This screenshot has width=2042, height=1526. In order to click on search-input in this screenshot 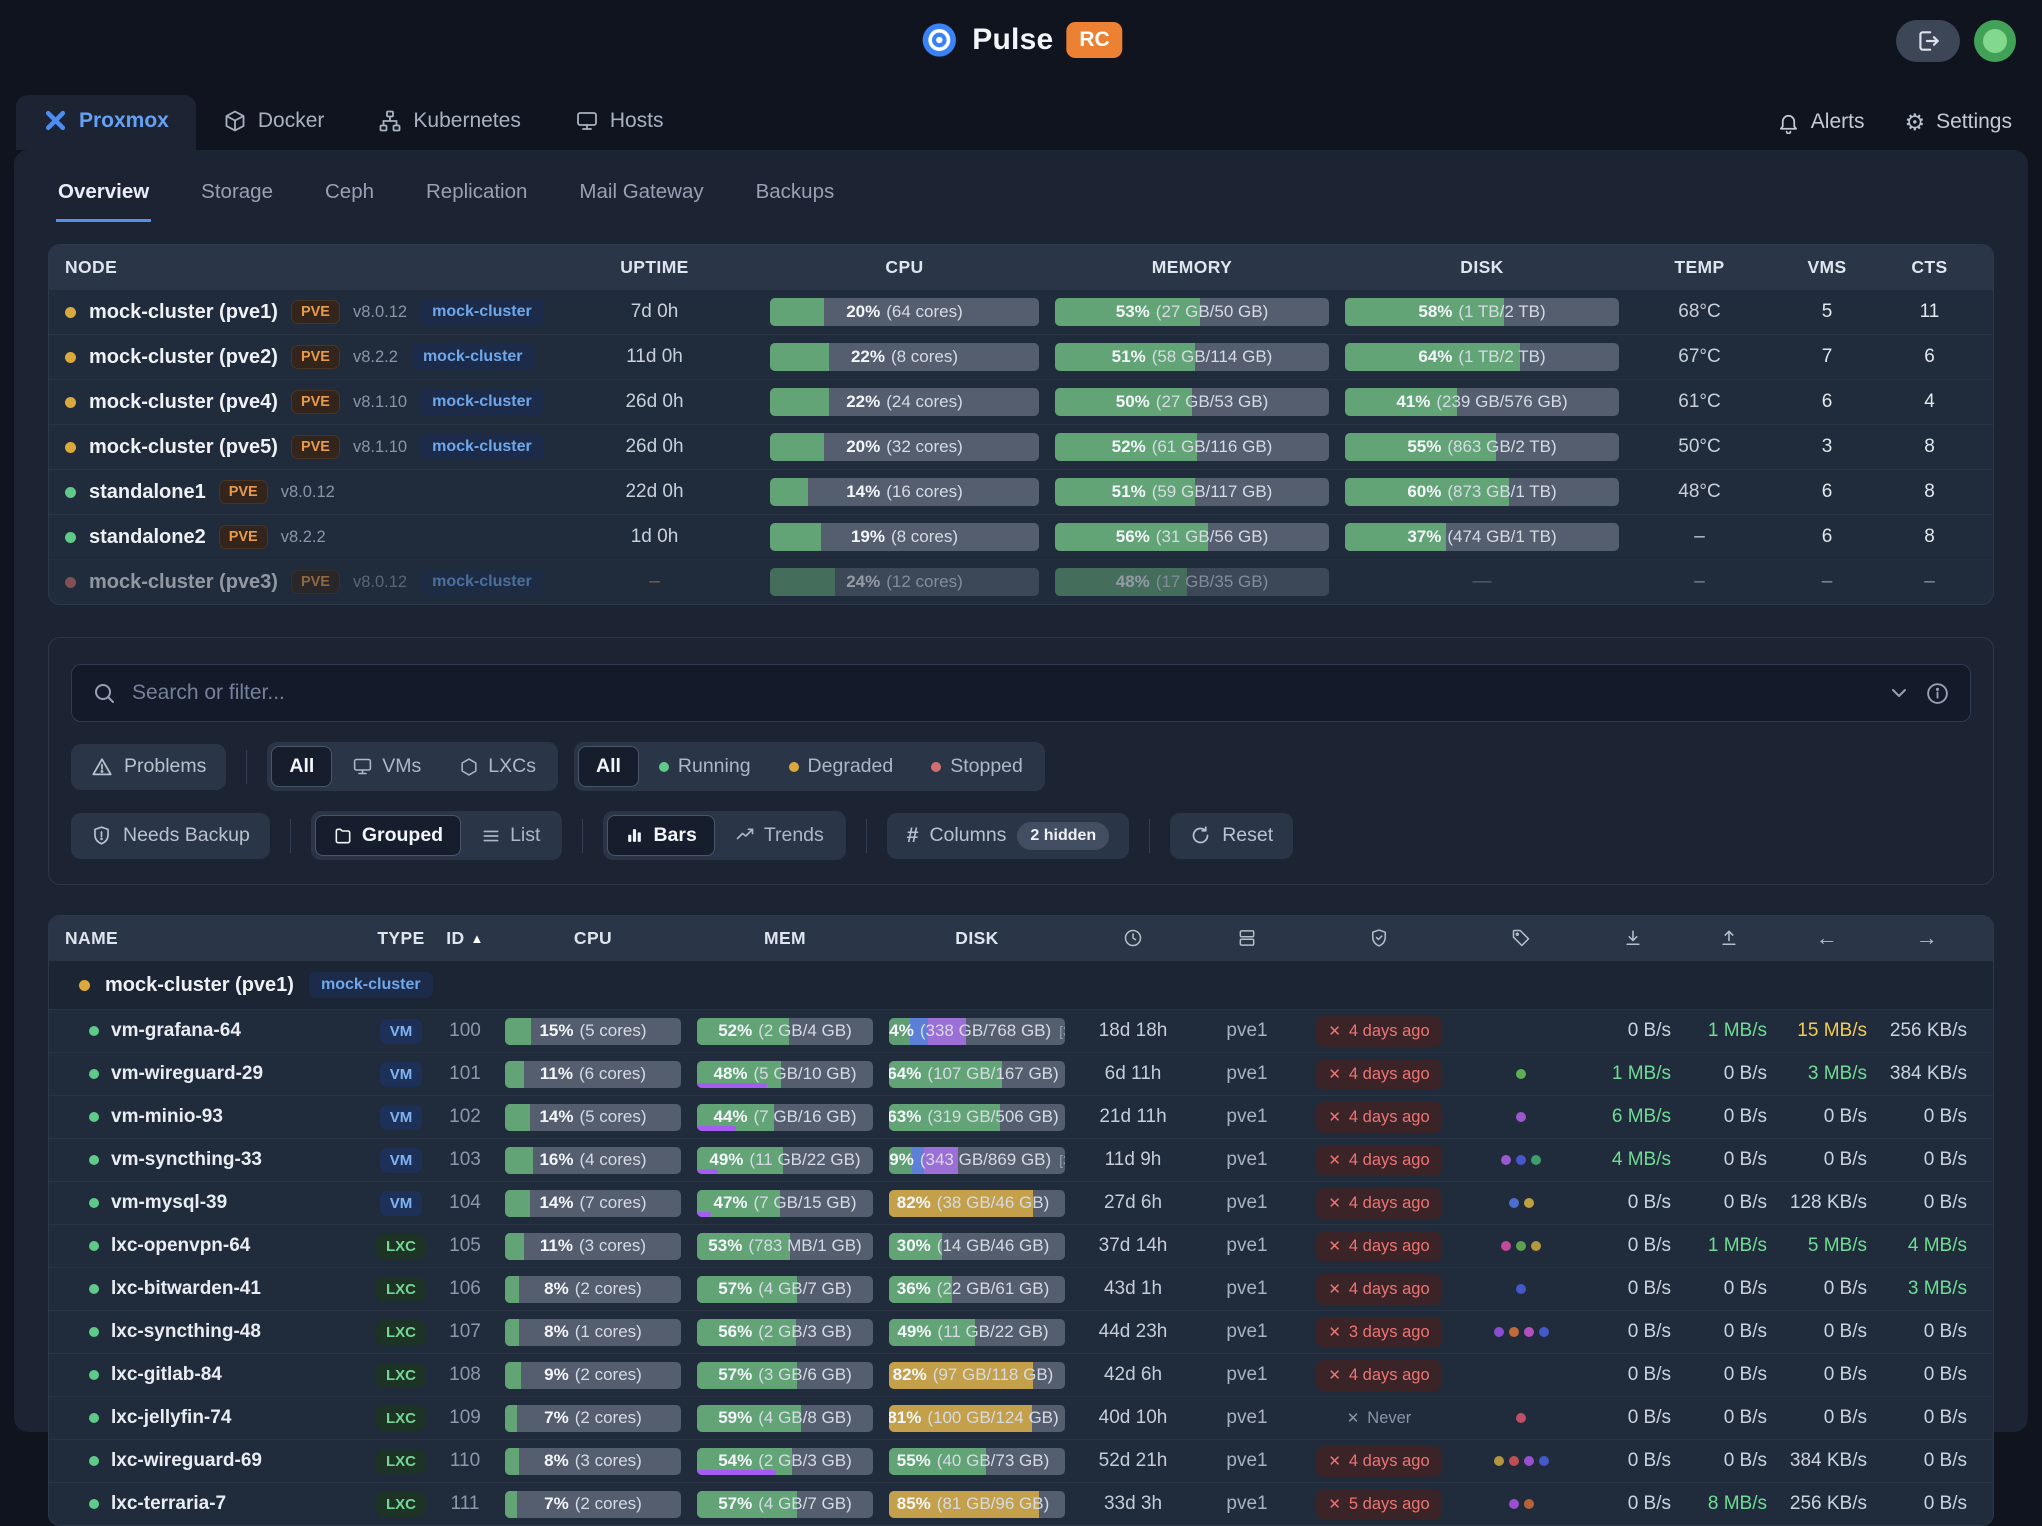, I will do `click(1001, 693)`.